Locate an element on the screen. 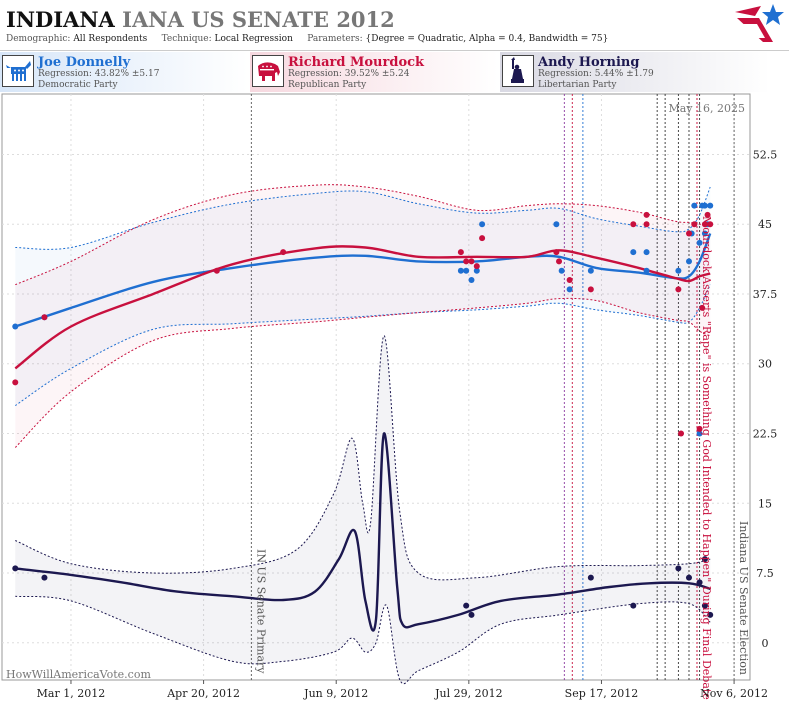  x-tick-label: Apr 20, 2012 is located at coordinates (203, 693).